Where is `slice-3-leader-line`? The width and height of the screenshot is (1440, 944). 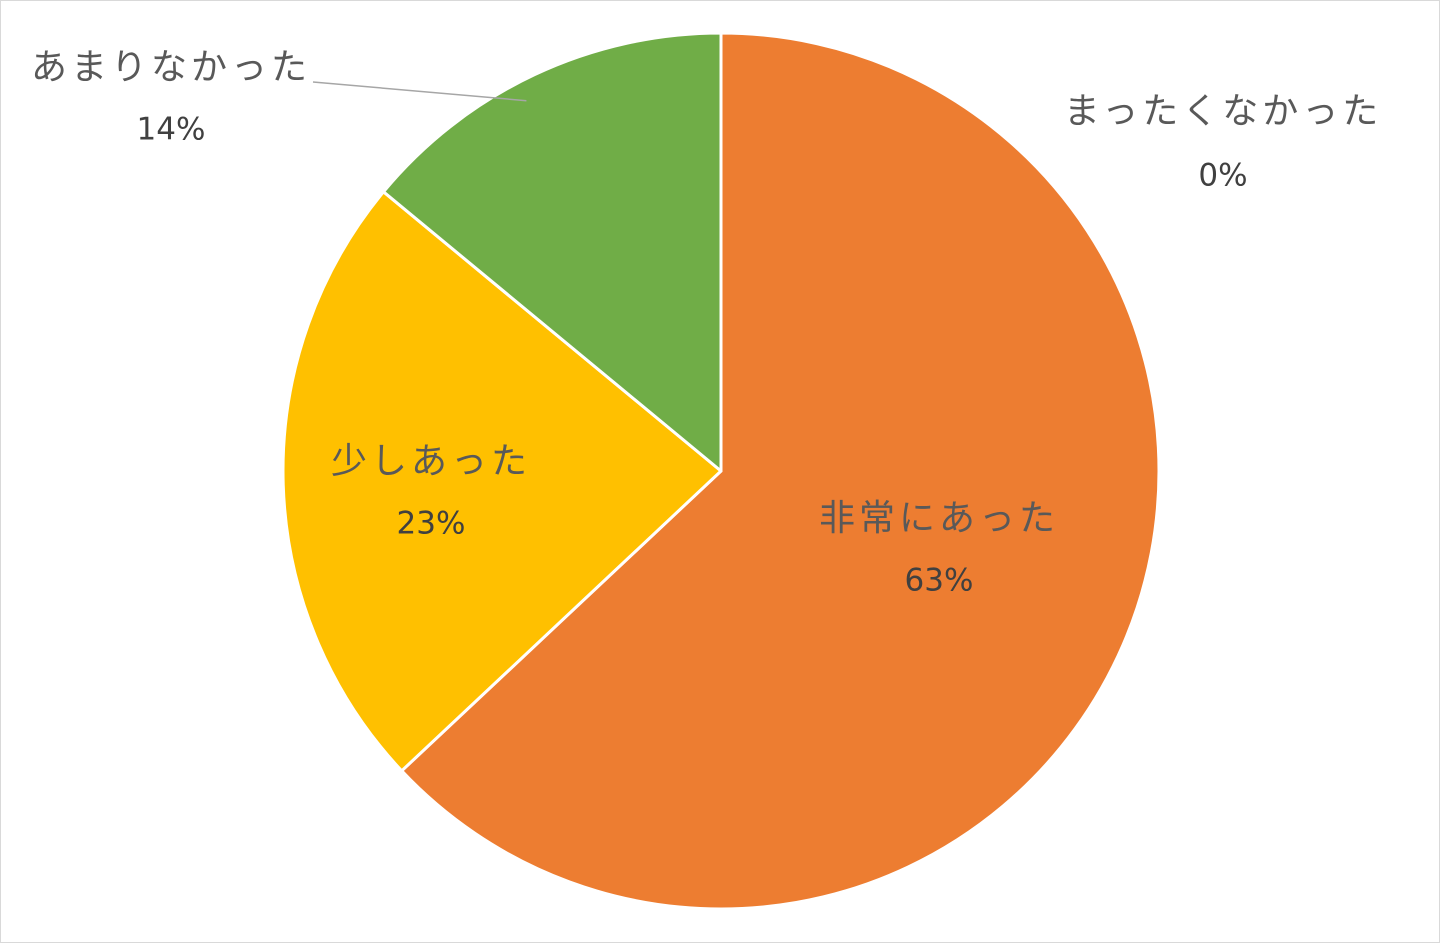 slice-3-leader-line is located at coordinates (419, 91).